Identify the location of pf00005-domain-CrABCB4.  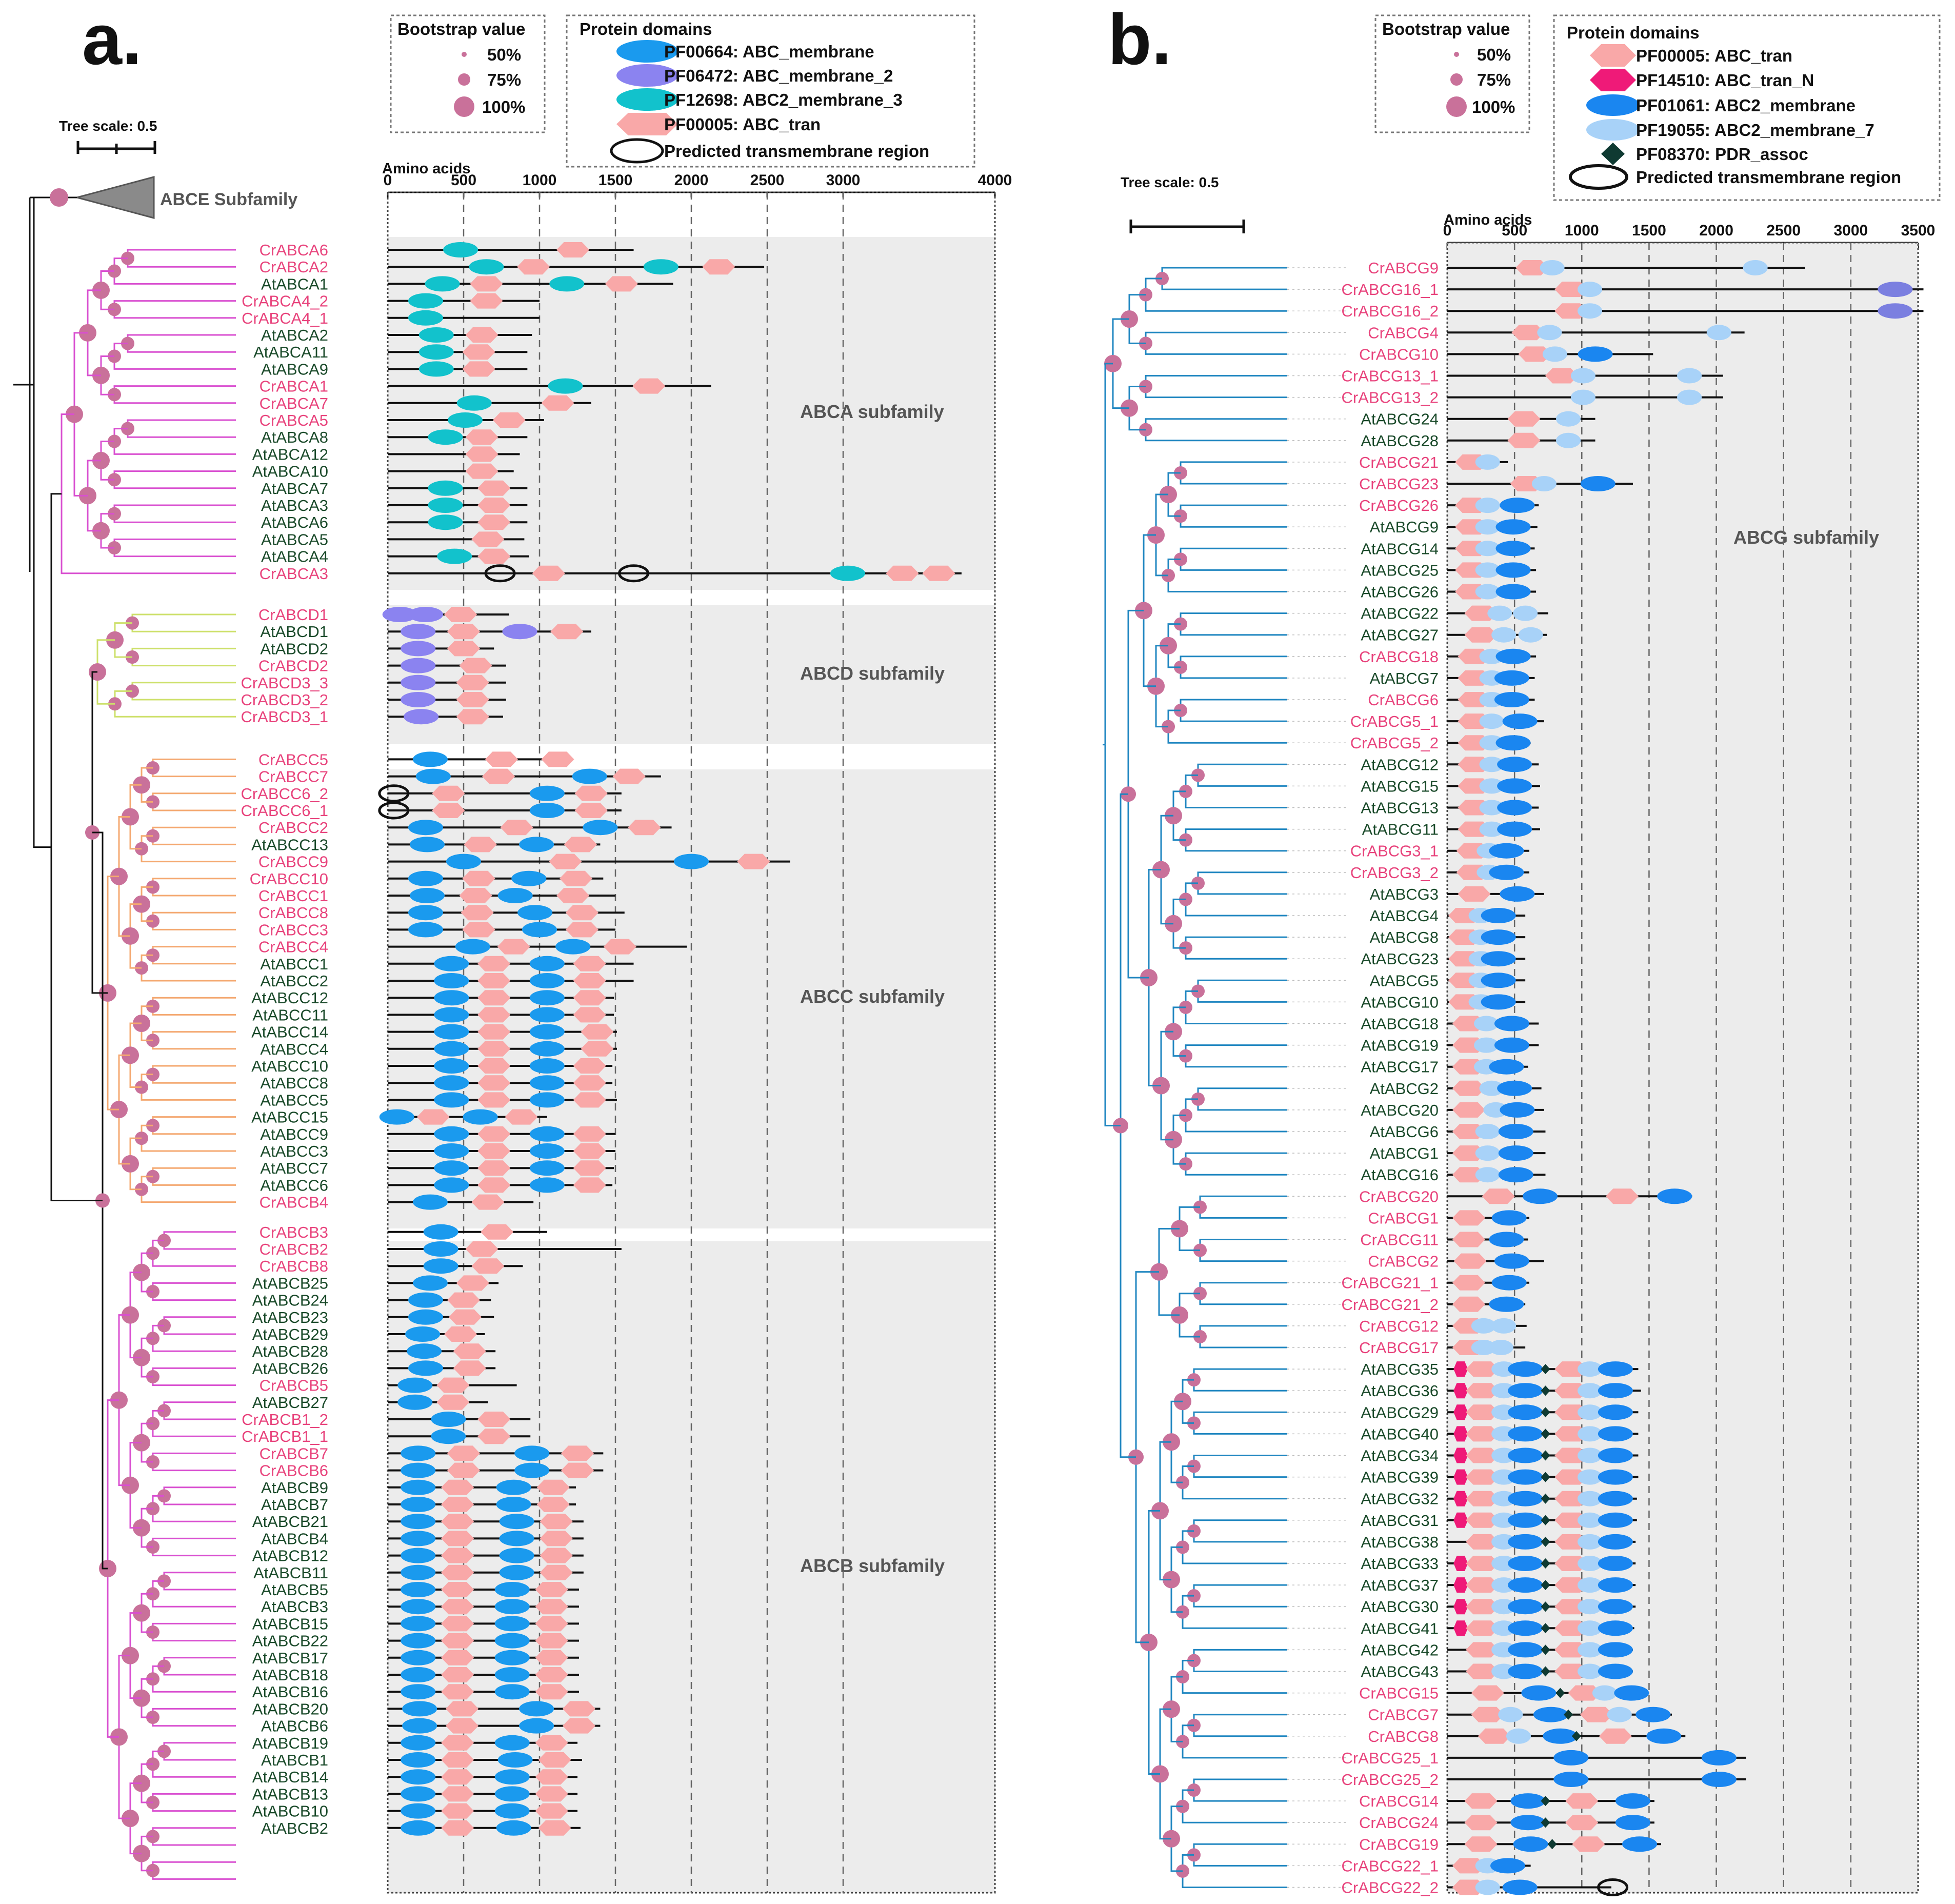
(488, 1202).